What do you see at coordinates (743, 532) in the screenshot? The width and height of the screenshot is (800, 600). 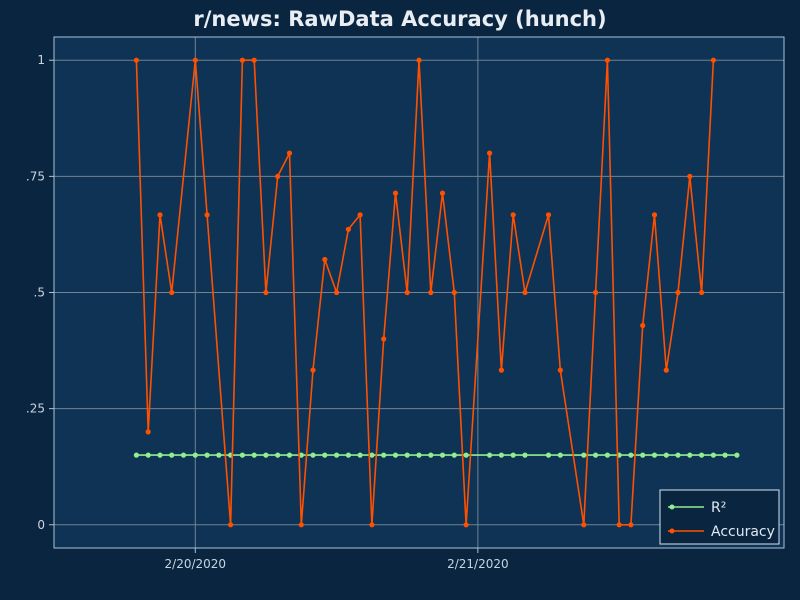 I see `legend-label-accuracy: Accuracy` at bounding box center [743, 532].